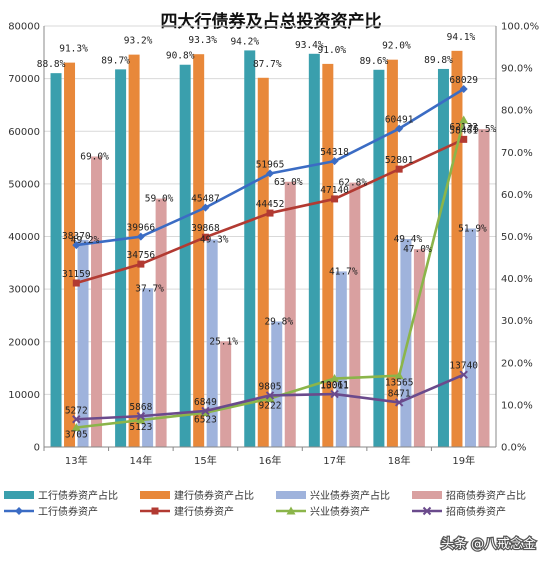  What do you see at coordinates (76, 410) in the screenshot?
I see `line-data-label: 5272` at bounding box center [76, 410].